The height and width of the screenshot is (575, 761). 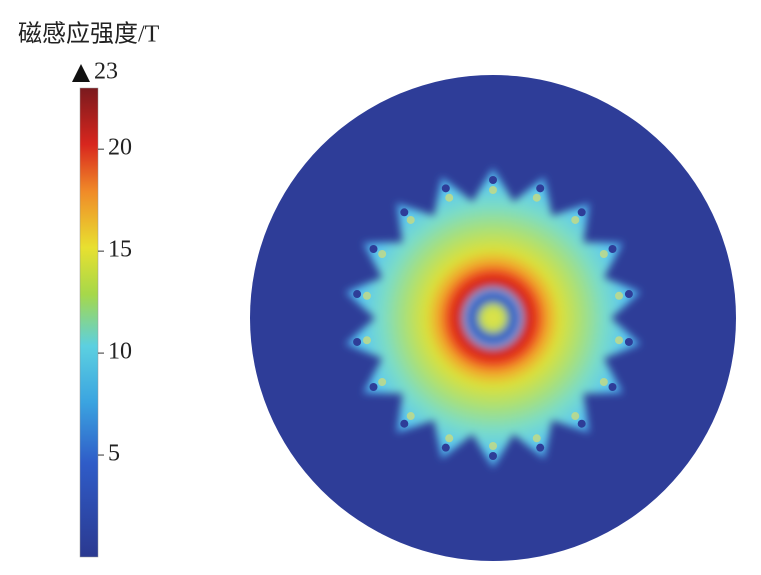 What do you see at coordinates (89, 34) in the screenshot?
I see `colorbar-title: 磁感应强度/T` at bounding box center [89, 34].